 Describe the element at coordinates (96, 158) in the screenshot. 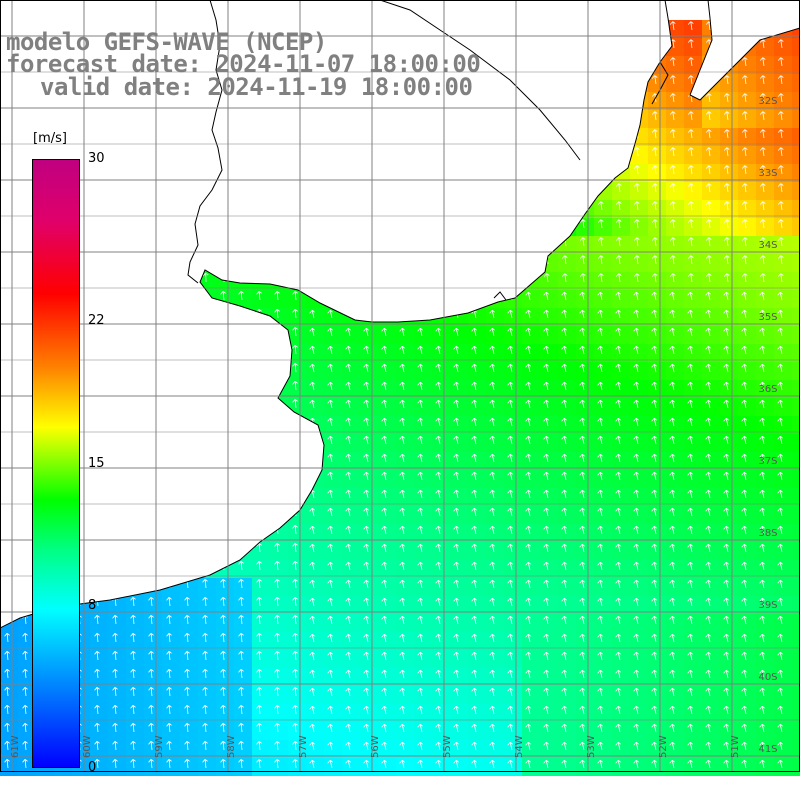

I see `colorbar-tick-label: 30` at that location.